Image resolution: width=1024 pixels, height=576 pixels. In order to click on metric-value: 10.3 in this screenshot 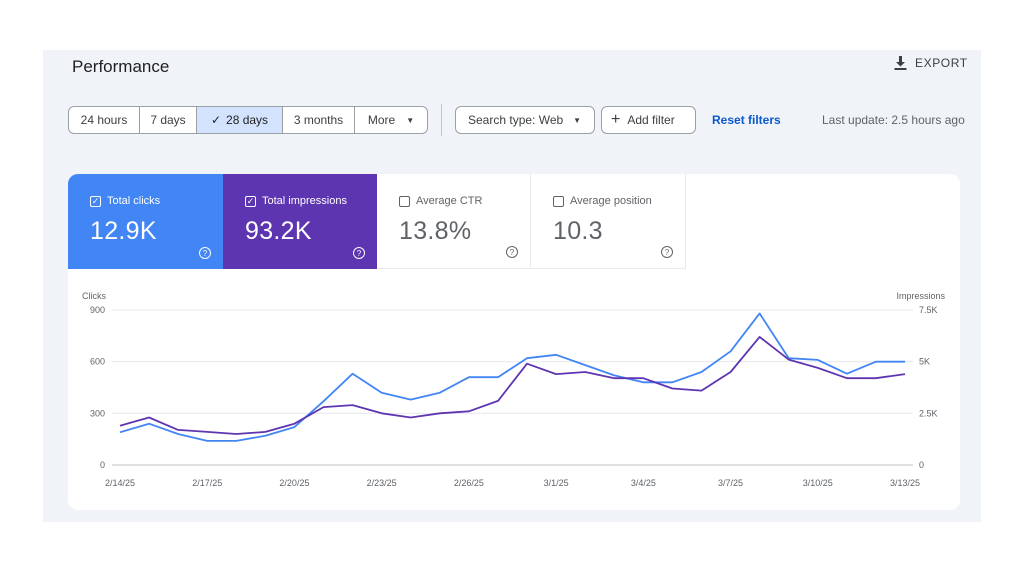, I will do `click(578, 231)`.